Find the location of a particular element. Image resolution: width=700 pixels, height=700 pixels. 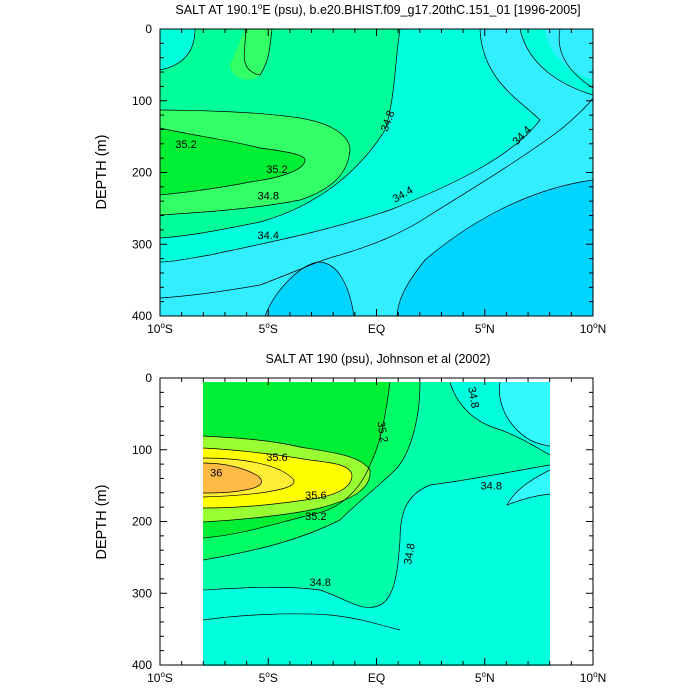

svg-text: 36 is located at coordinates (216, 474).